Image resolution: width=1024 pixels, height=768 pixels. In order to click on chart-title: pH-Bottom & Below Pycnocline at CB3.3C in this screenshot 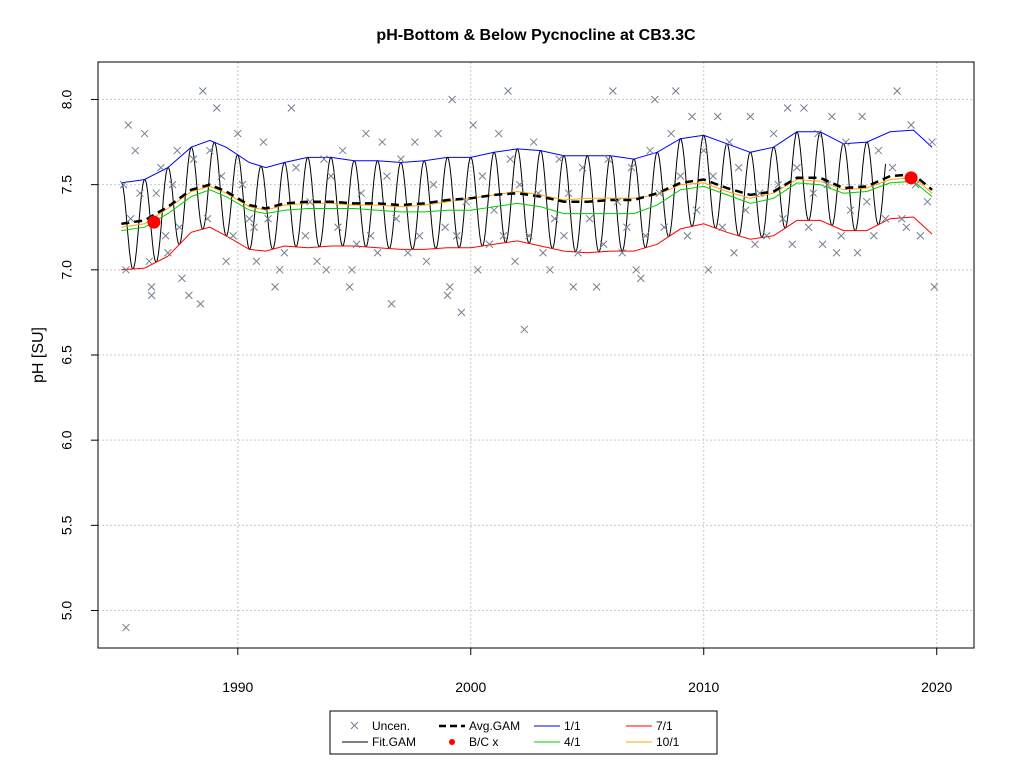, I will do `click(536, 35)`.